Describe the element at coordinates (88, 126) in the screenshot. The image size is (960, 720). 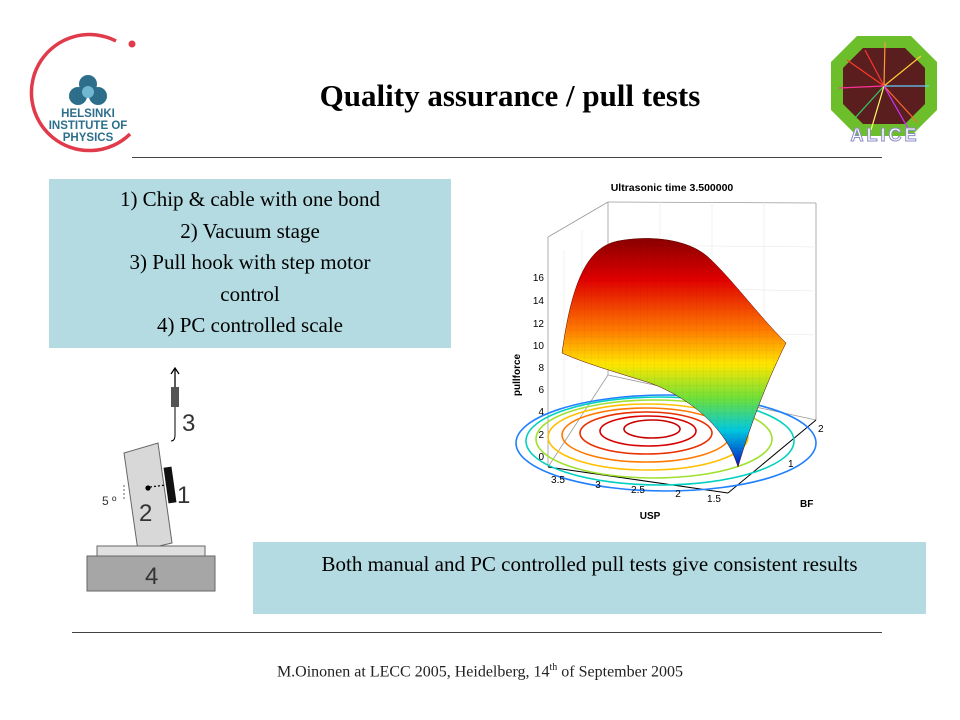
I see `hip-logo-line-2: INSTITUTE OF` at that location.